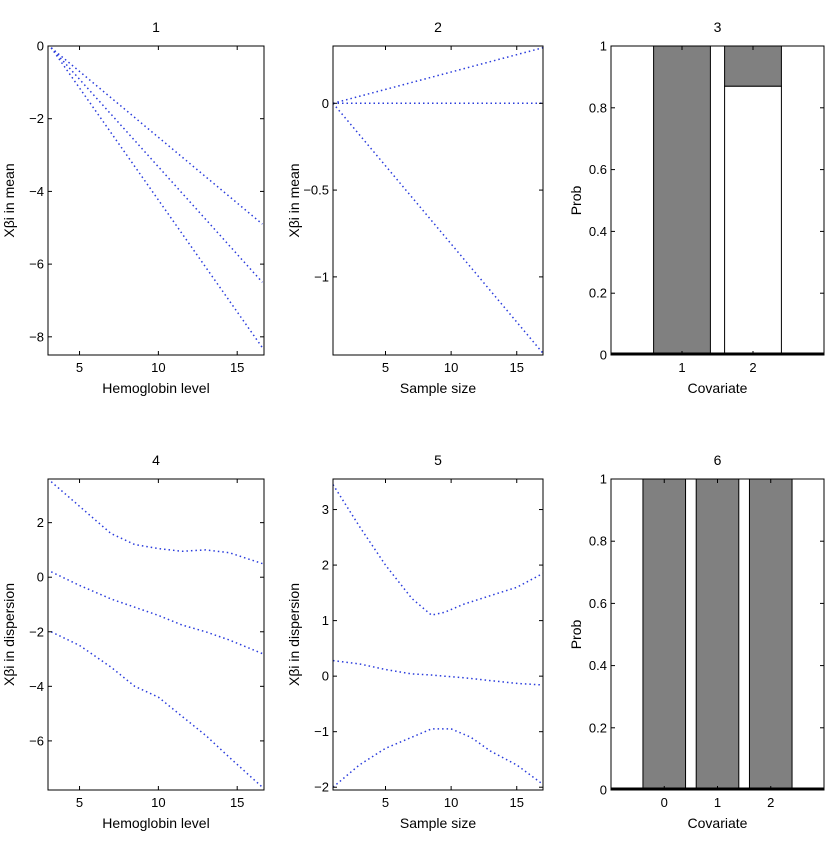 The width and height of the screenshot is (830, 843). I want to click on panel-3-xlabel: Covariate, so click(718, 388).